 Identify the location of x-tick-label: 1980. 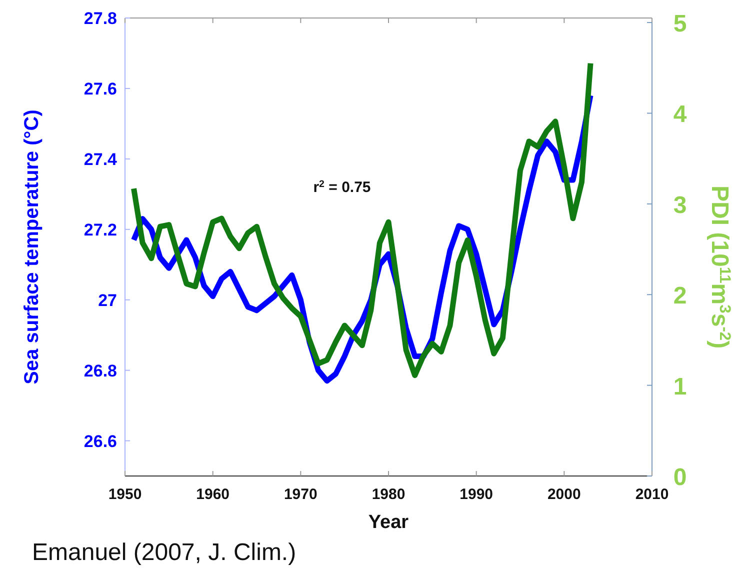
(389, 494).